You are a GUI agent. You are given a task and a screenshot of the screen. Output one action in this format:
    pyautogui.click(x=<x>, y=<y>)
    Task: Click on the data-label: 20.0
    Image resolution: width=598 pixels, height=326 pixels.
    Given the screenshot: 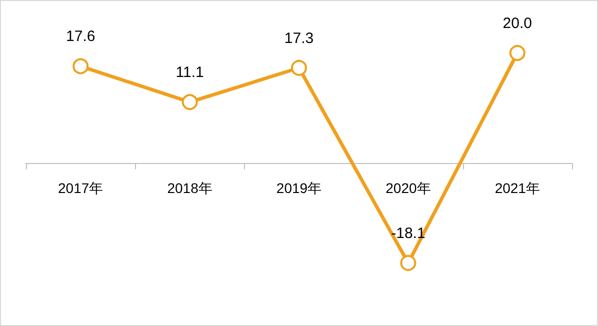 What is the action you would take?
    pyautogui.click(x=517, y=23)
    